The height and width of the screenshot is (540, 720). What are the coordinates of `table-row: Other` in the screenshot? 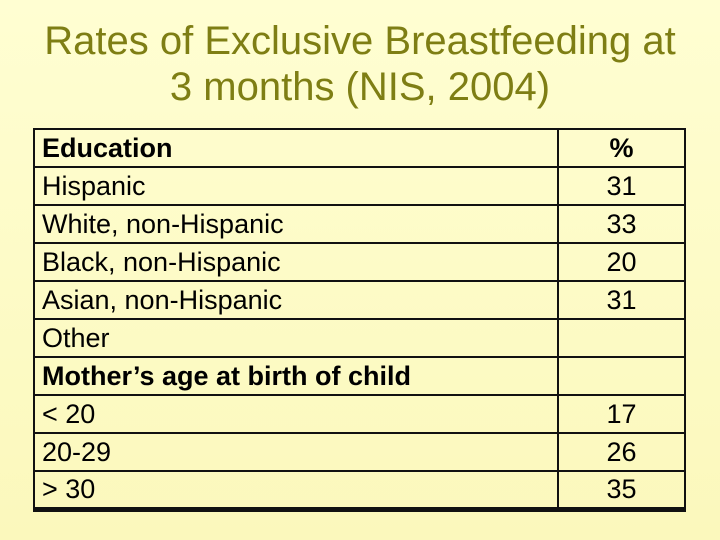 It's located at (359, 338).